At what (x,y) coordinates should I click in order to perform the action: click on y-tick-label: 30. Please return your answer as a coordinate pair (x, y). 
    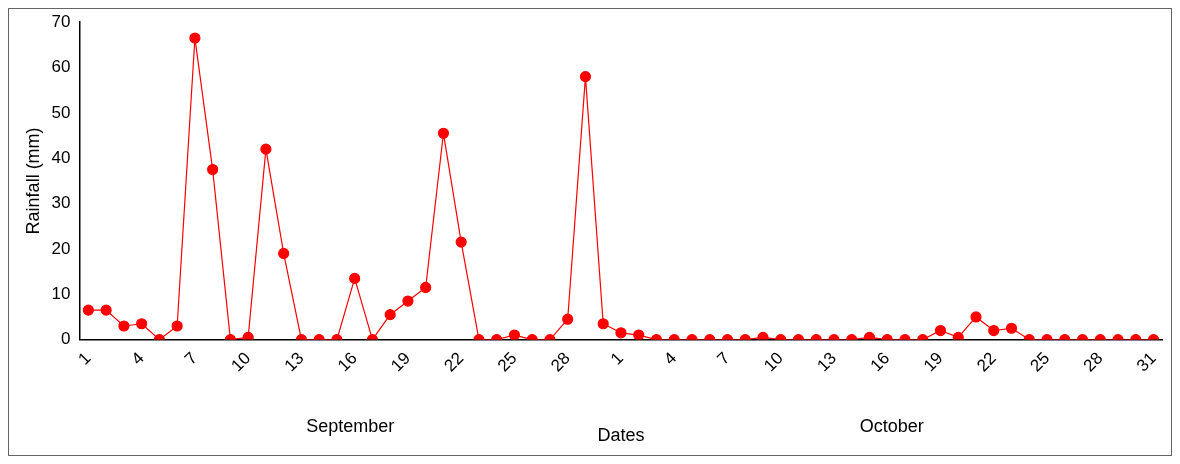
    Looking at the image, I should click on (61, 203).